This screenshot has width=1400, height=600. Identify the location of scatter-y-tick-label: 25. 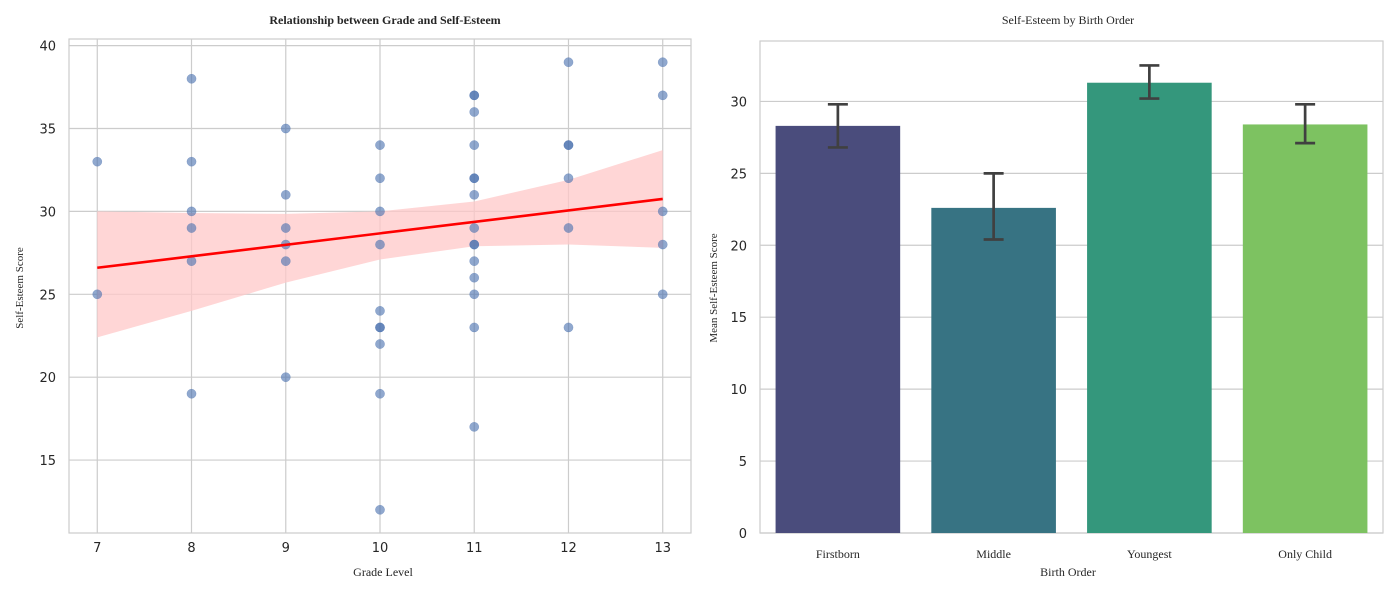
(47, 295).